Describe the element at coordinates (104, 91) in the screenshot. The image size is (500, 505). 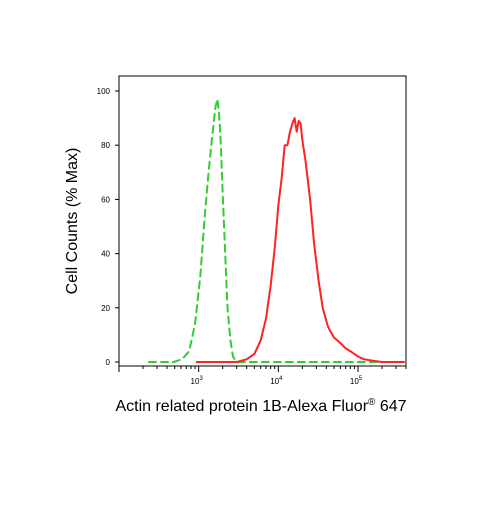
I see `y-tick-label: 100` at that location.